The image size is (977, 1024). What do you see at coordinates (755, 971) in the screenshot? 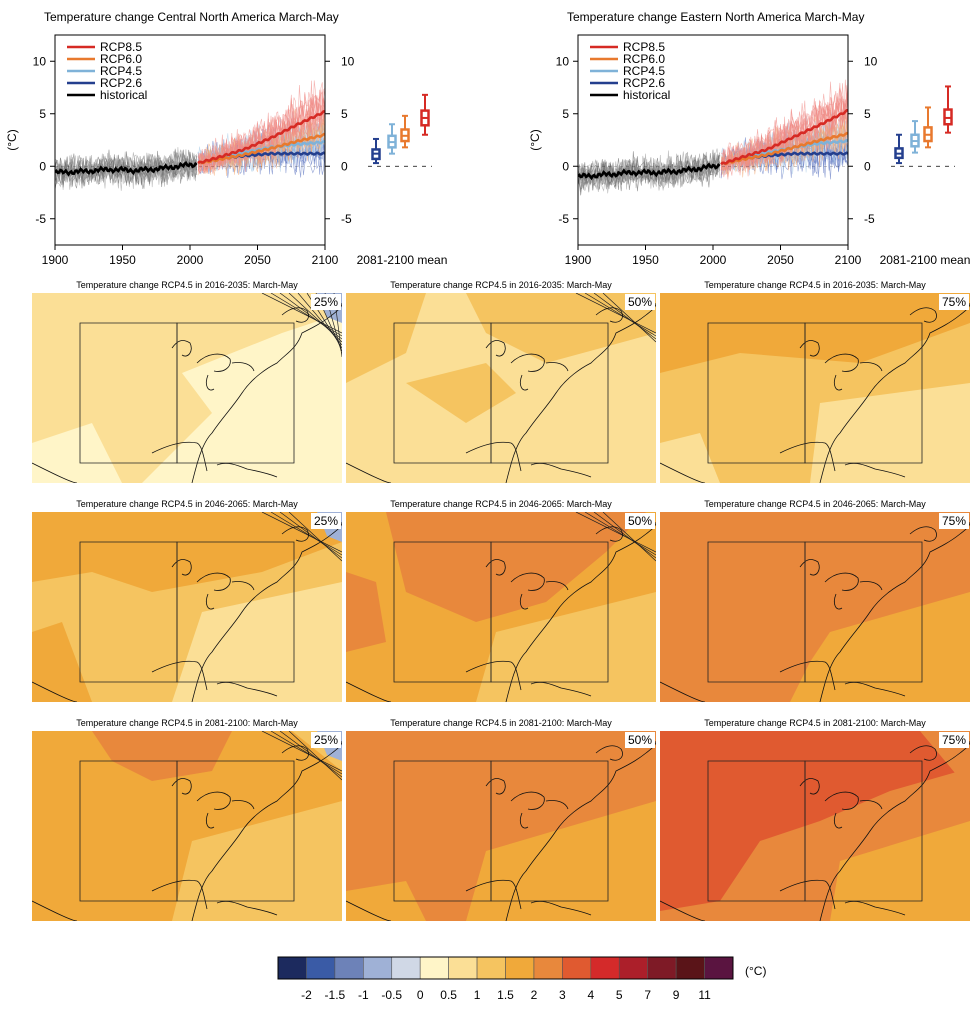
I see `colorbar-unit: (°C)` at bounding box center [755, 971].